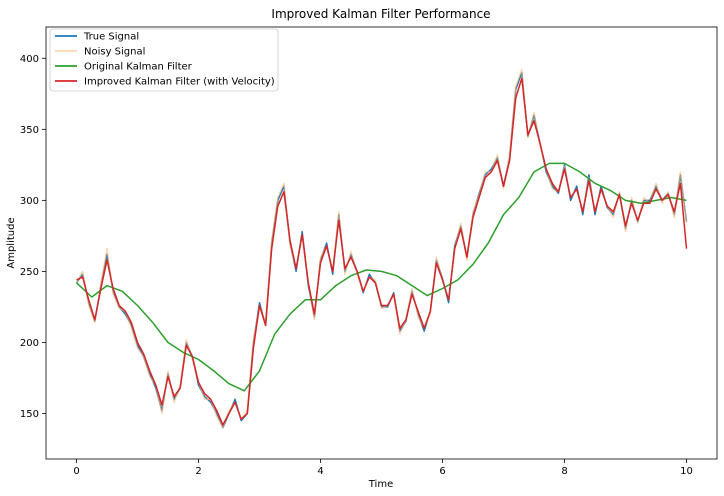 Image resolution: width=724 pixels, height=496 pixels. Describe the element at coordinates (33, 237) in the screenshot. I see `y-axis: 150 200 250 300 350 400` at that location.